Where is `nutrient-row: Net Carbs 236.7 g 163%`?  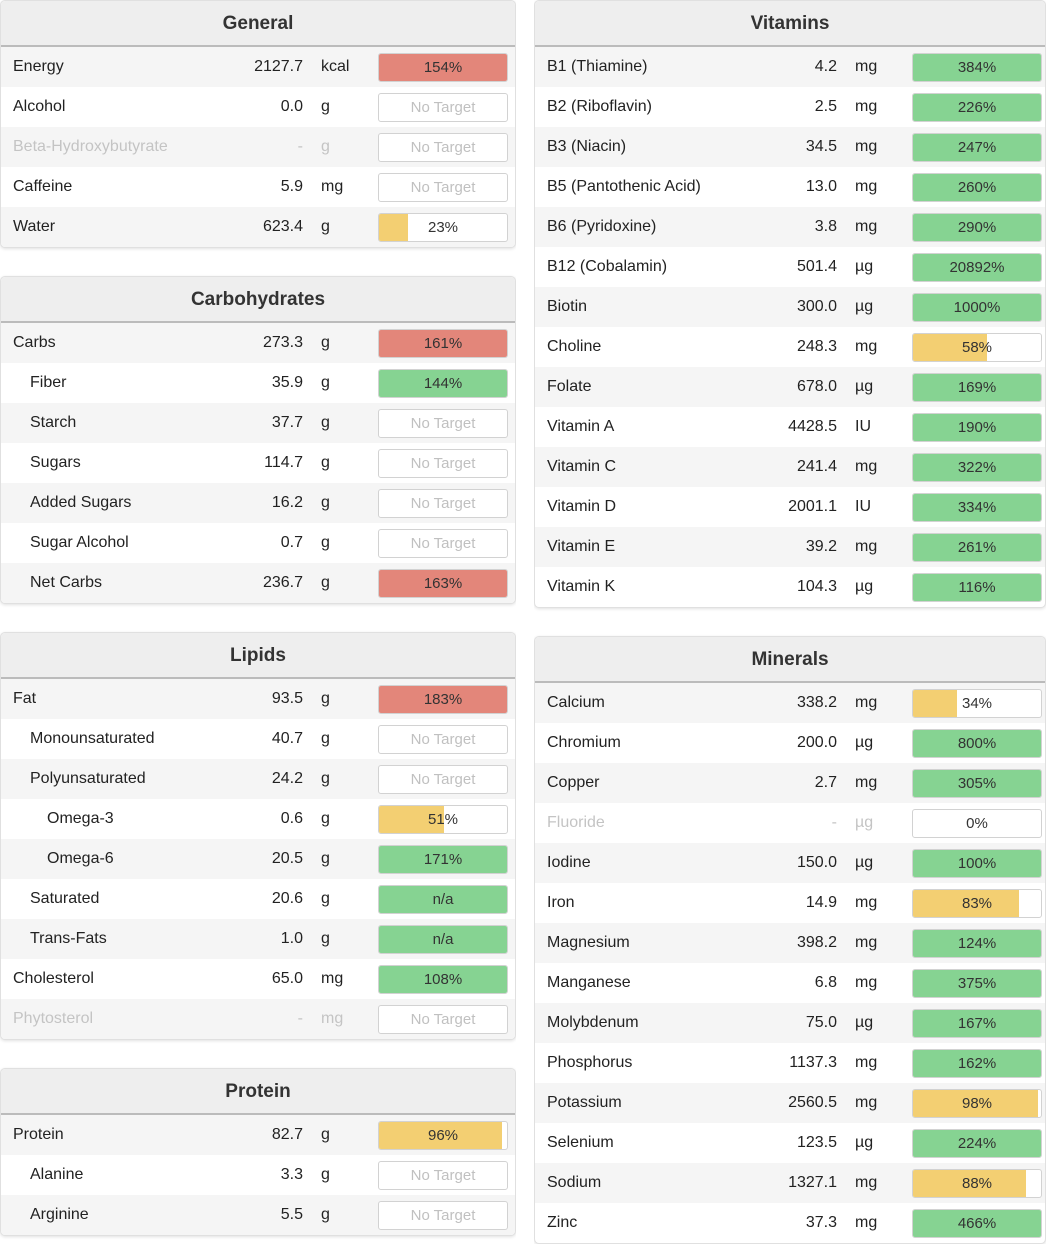 nutrient-row: Net Carbs 236.7 g 163% is located at coordinates (258, 583).